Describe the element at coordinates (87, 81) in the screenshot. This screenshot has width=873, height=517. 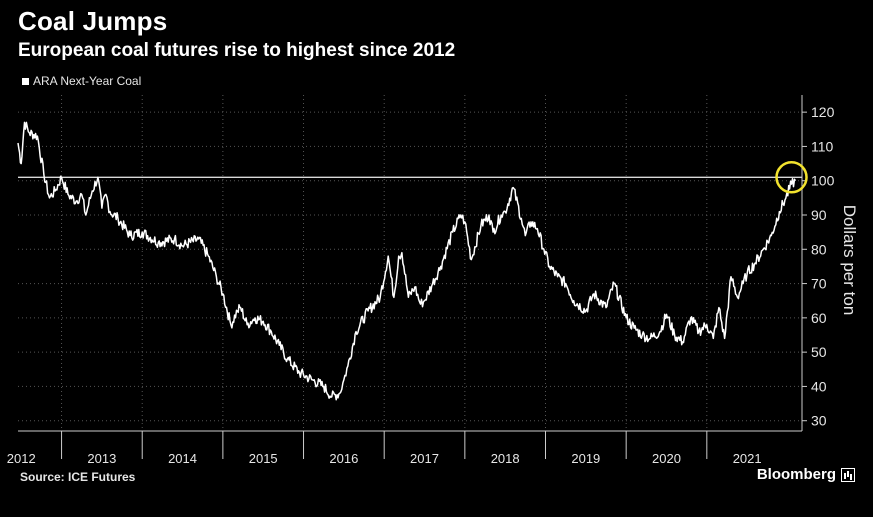
I see `legend-label: ARA Next-Year Coal` at that location.